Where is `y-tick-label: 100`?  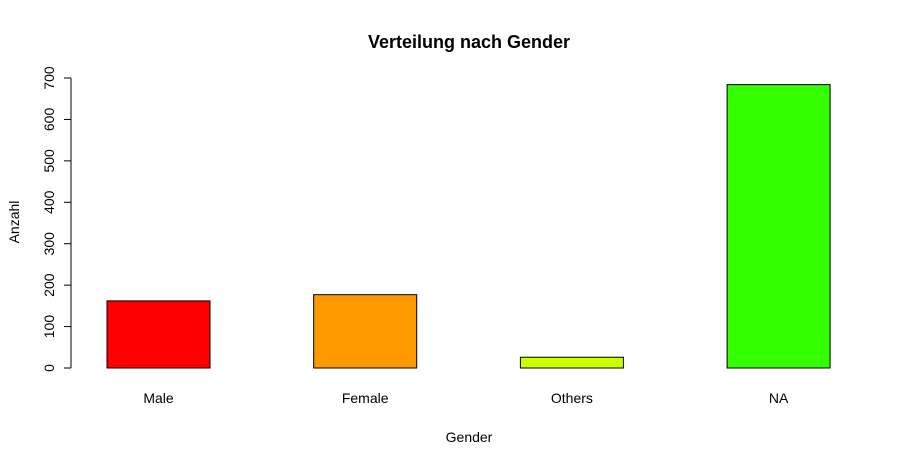 y-tick-label: 100 is located at coordinates (49, 327).